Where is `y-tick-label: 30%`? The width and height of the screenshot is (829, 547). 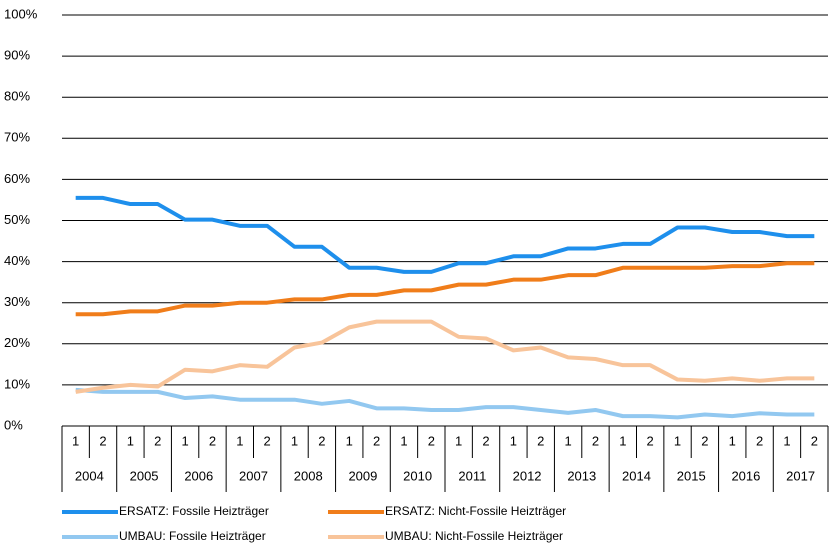 y-tick-label: 30% is located at coordinates (17, 301).